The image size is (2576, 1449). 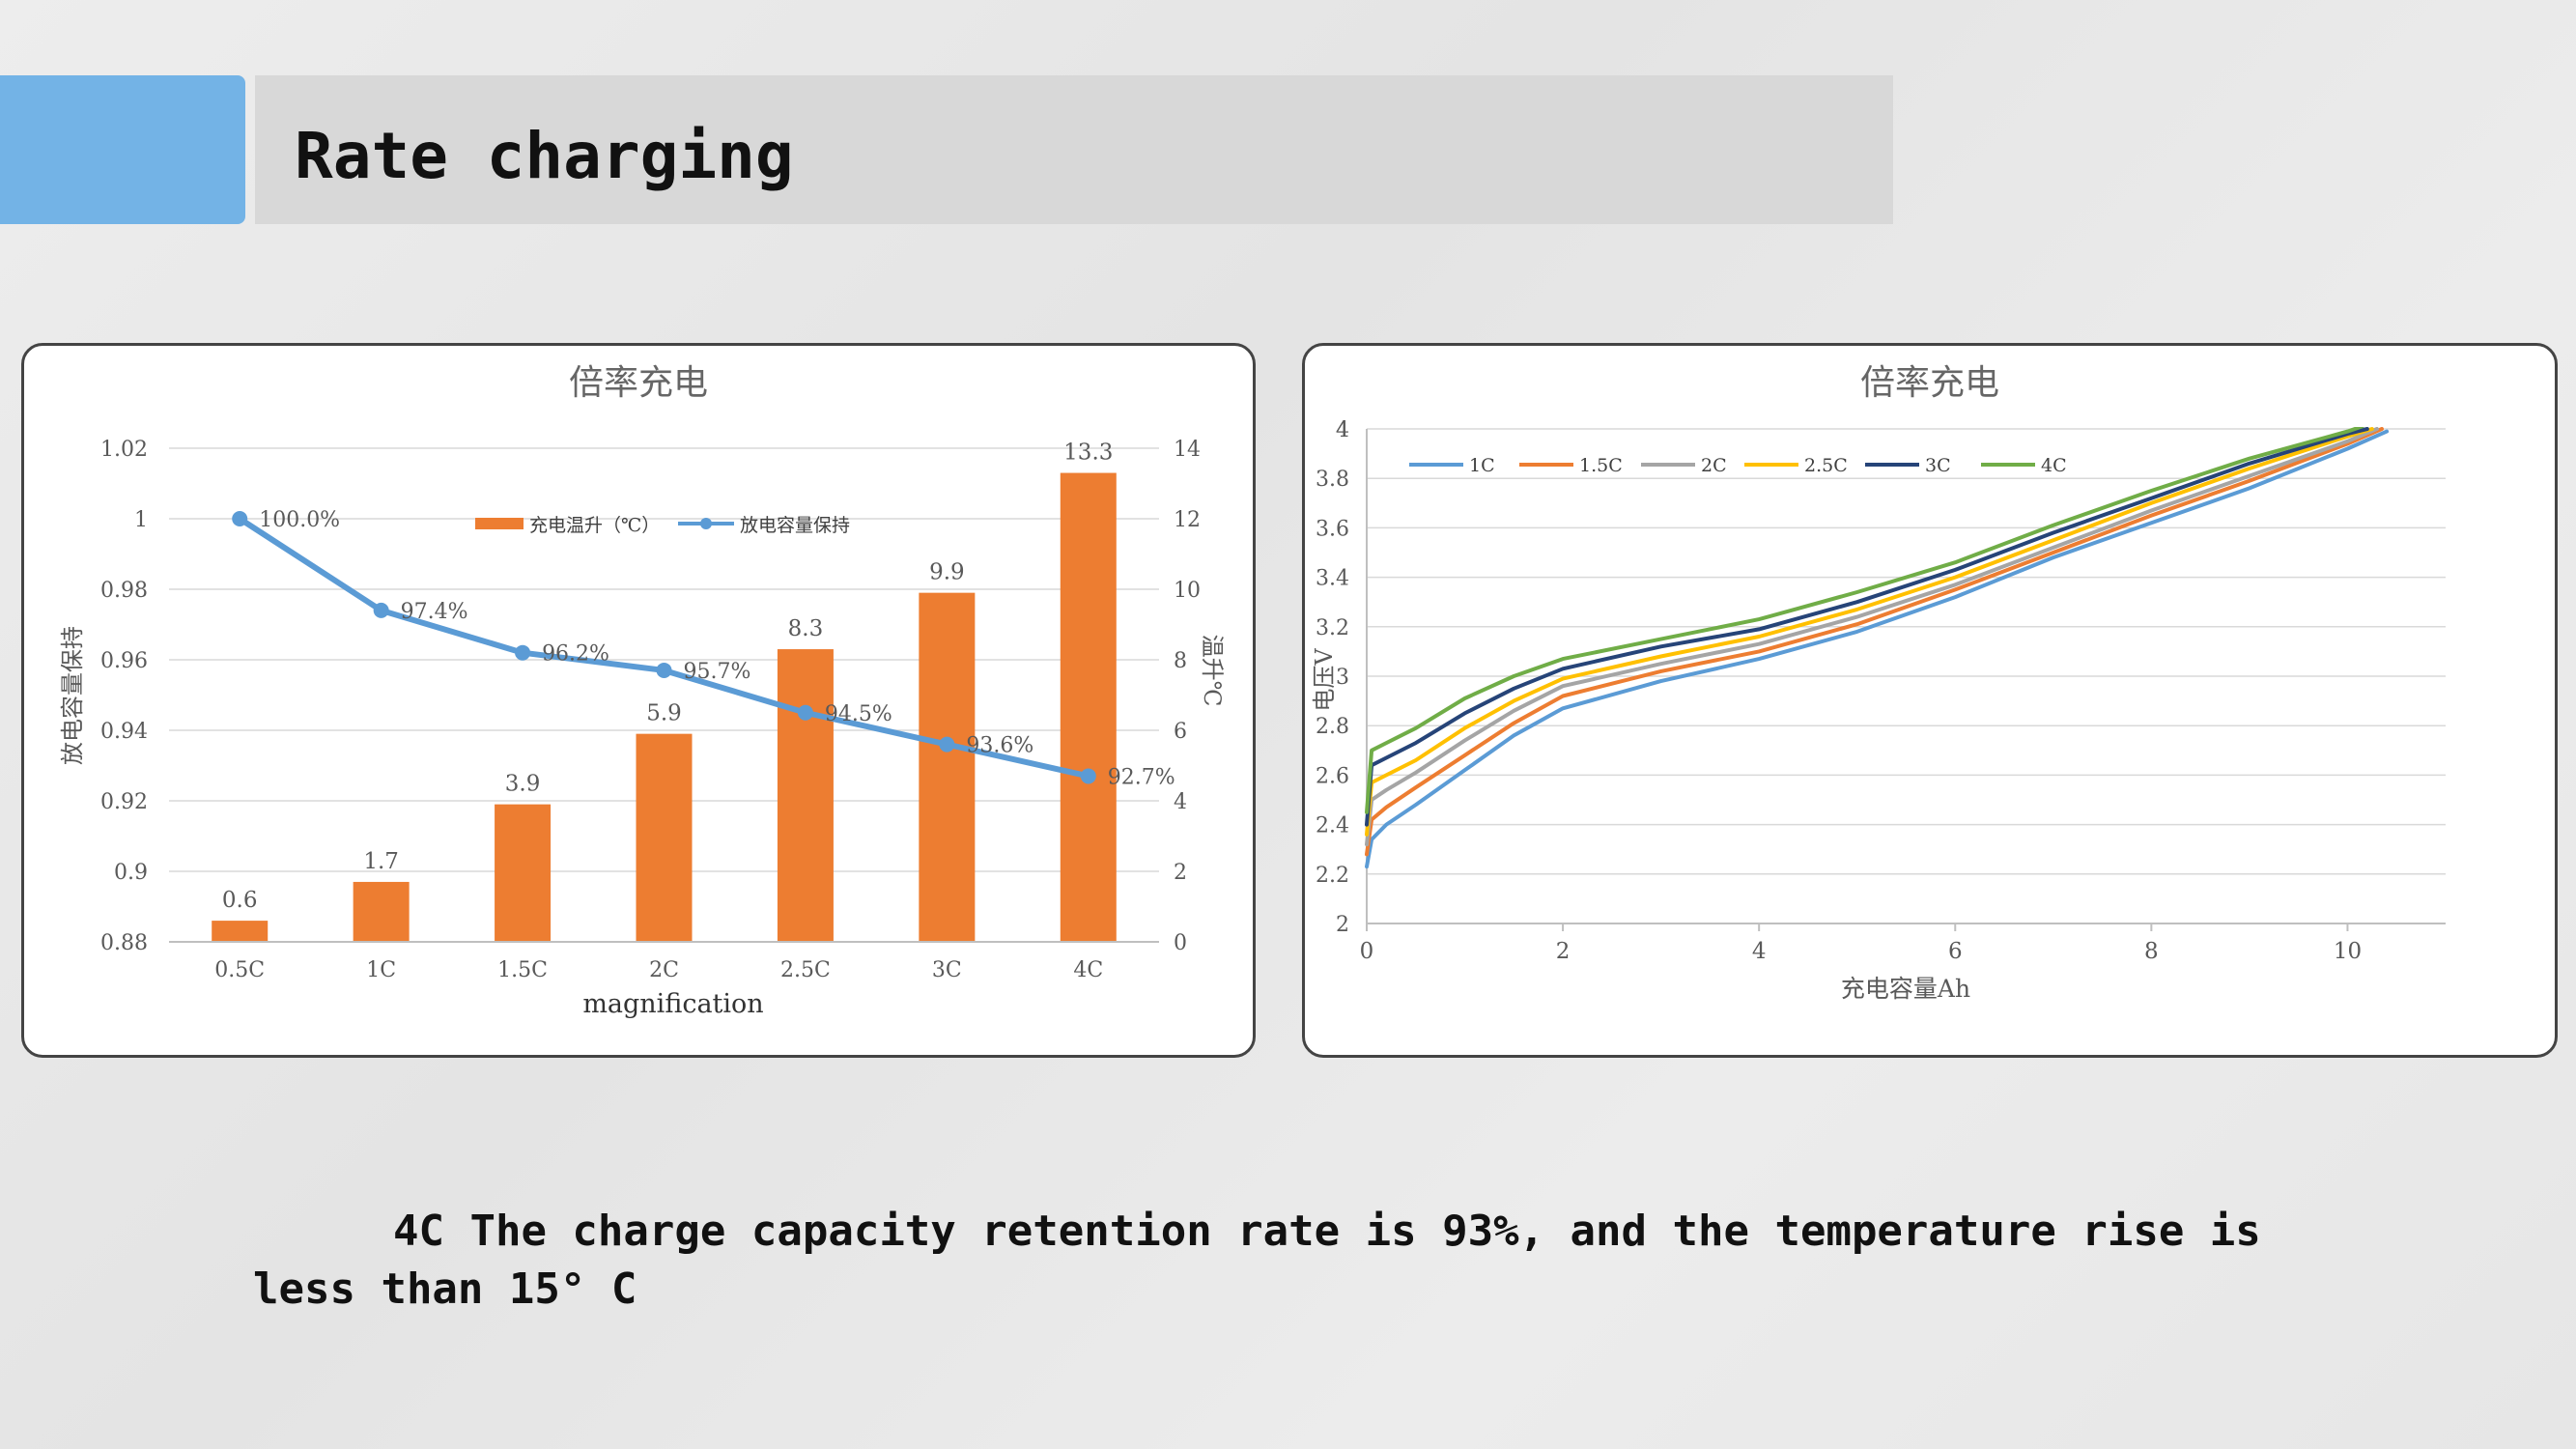 What do you see at coordinates (522, 970) in the screenshot?
I see `x-tick-label: 1.5C` at bounding box center [522, 970].